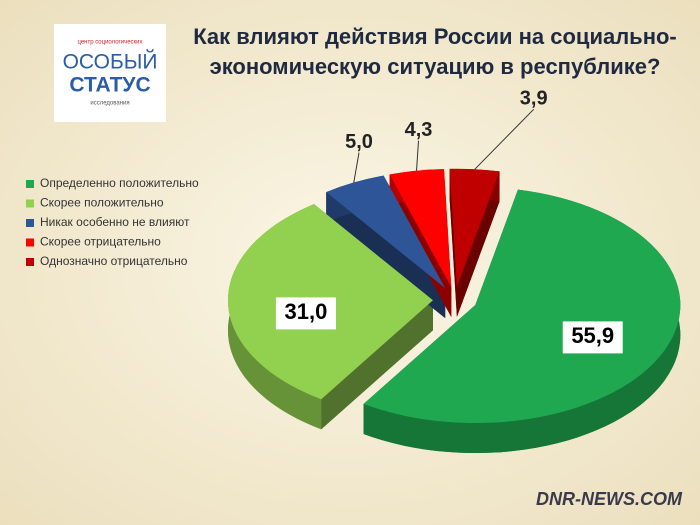  Describe the element at coordinates (110, 62) in the screenshot. I see `logo-line1: ОСОБЫЙ` at that location.